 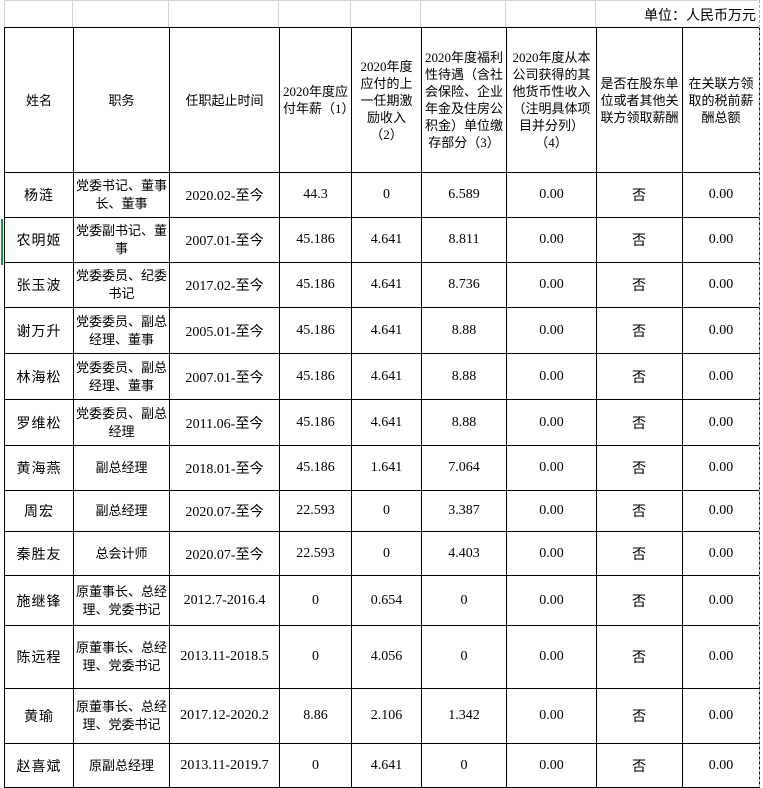 What do you see at coordinates (387, 601) in the screenshot?
I see `cell-incentive: 0.654` at bounding box center [387, 601].